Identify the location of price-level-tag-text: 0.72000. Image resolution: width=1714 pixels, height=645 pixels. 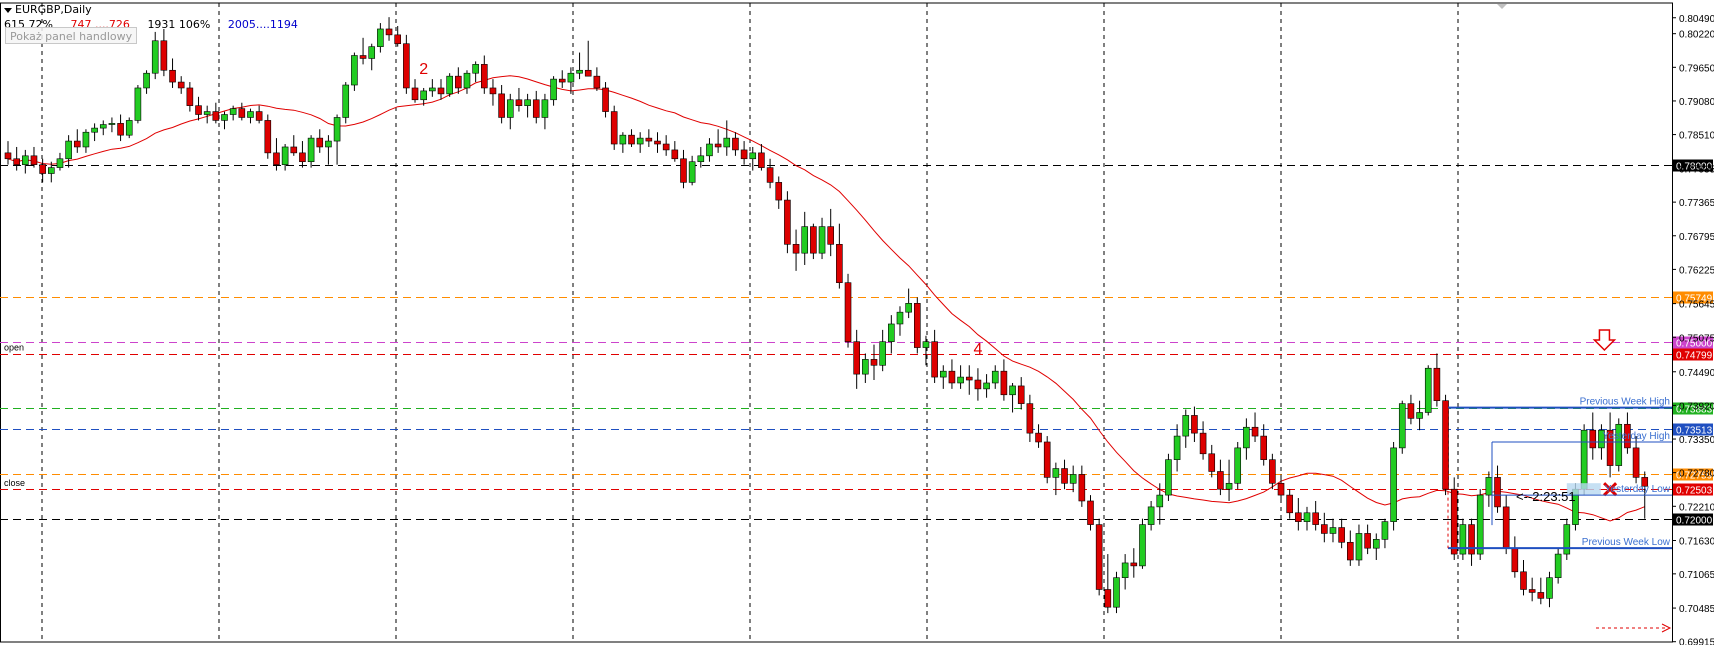
(1694, 521).